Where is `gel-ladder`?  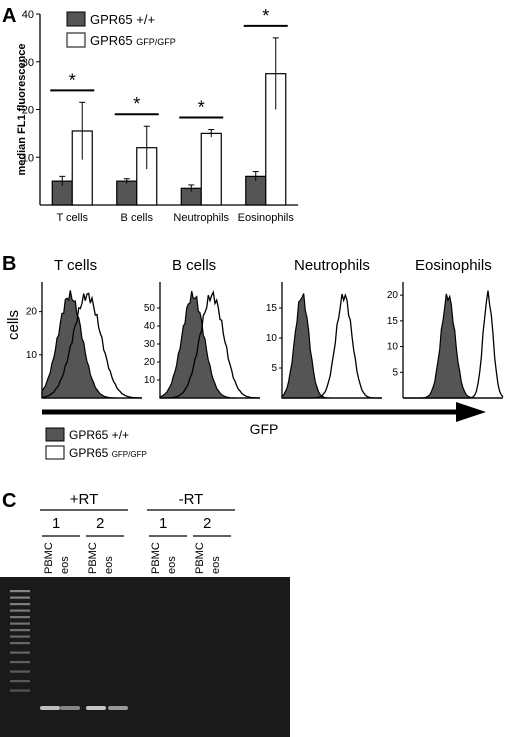
gel-ladder is located at coordinates (20, 641).